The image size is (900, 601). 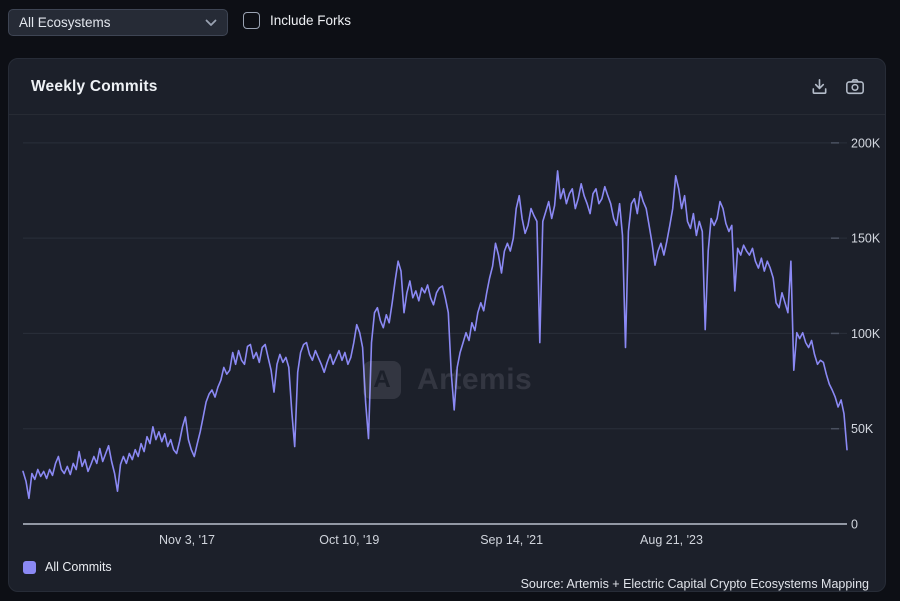 I want to click on y-tick-label: 200K, so click(x=866, y=143).